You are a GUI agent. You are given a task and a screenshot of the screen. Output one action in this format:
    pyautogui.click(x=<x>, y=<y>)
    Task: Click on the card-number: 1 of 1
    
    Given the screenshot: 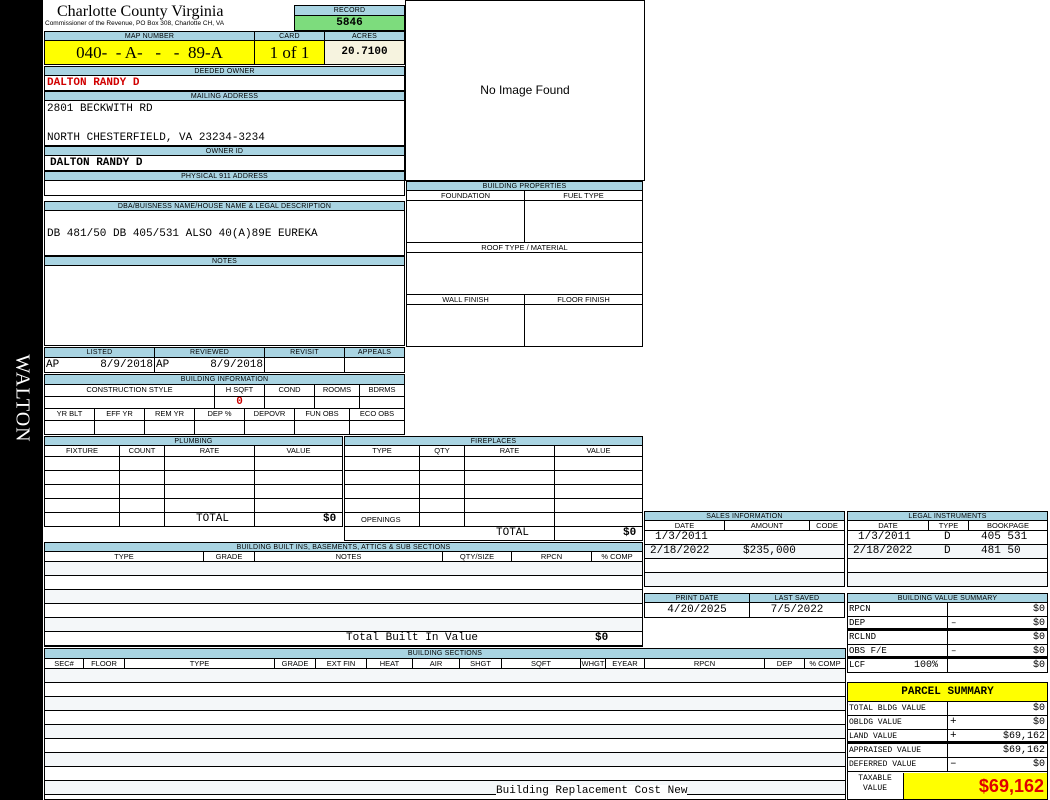 What is the action you would take?
    pyautogui.click(x=289, y=52)
    